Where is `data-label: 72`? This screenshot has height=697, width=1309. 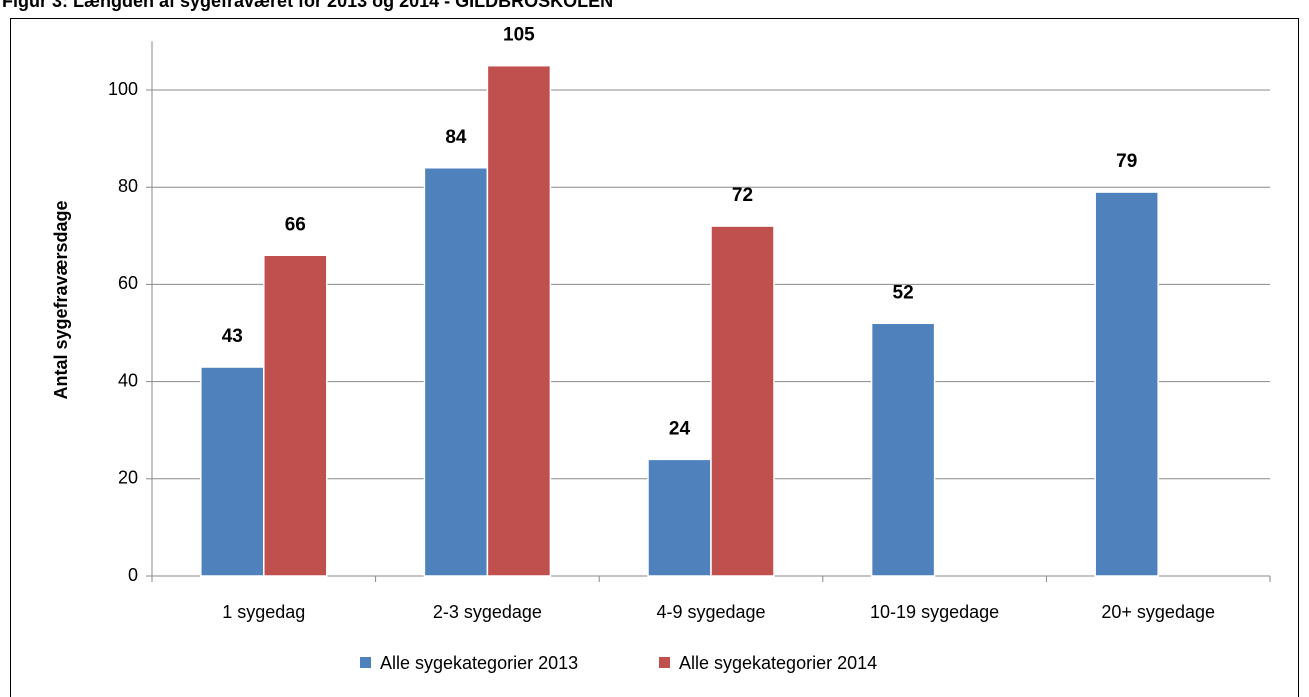 data-label: 72 is located at coordinates (742, 195).